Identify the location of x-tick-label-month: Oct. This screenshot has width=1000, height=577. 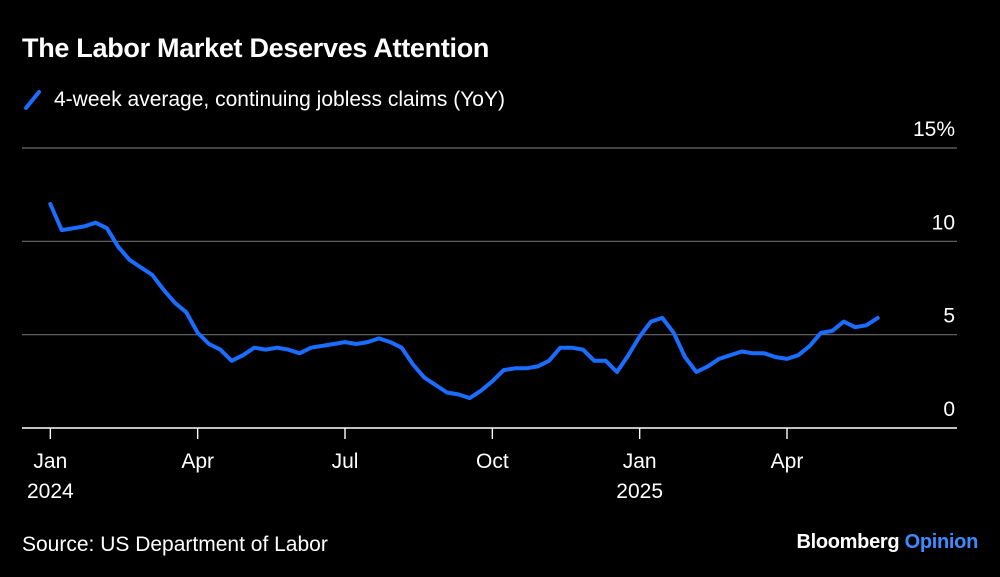
(492, 461).